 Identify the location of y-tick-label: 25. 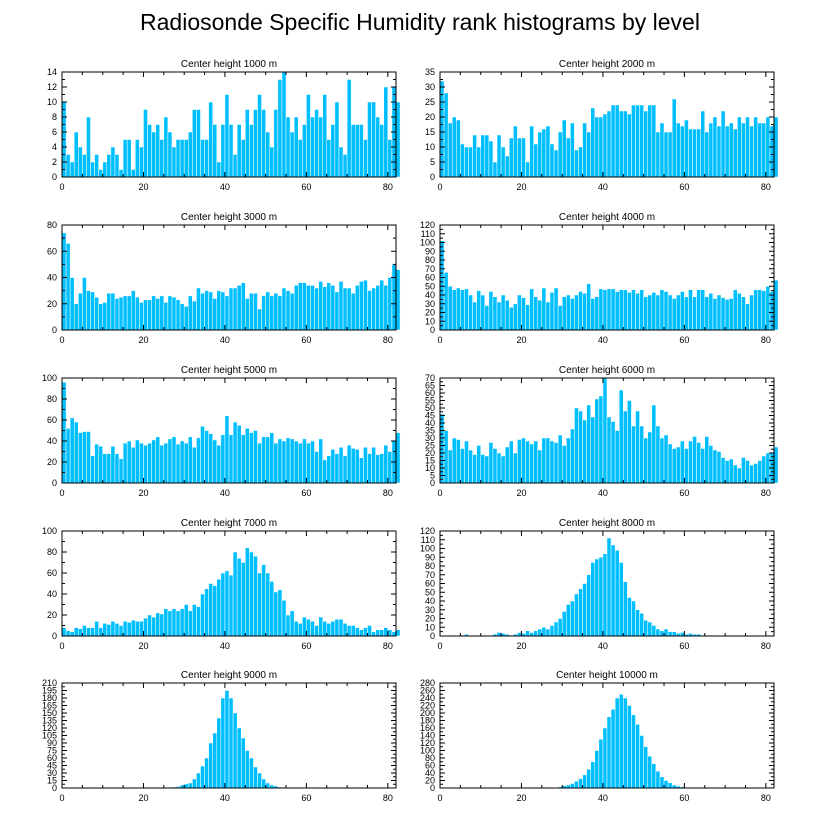
(430, 102).